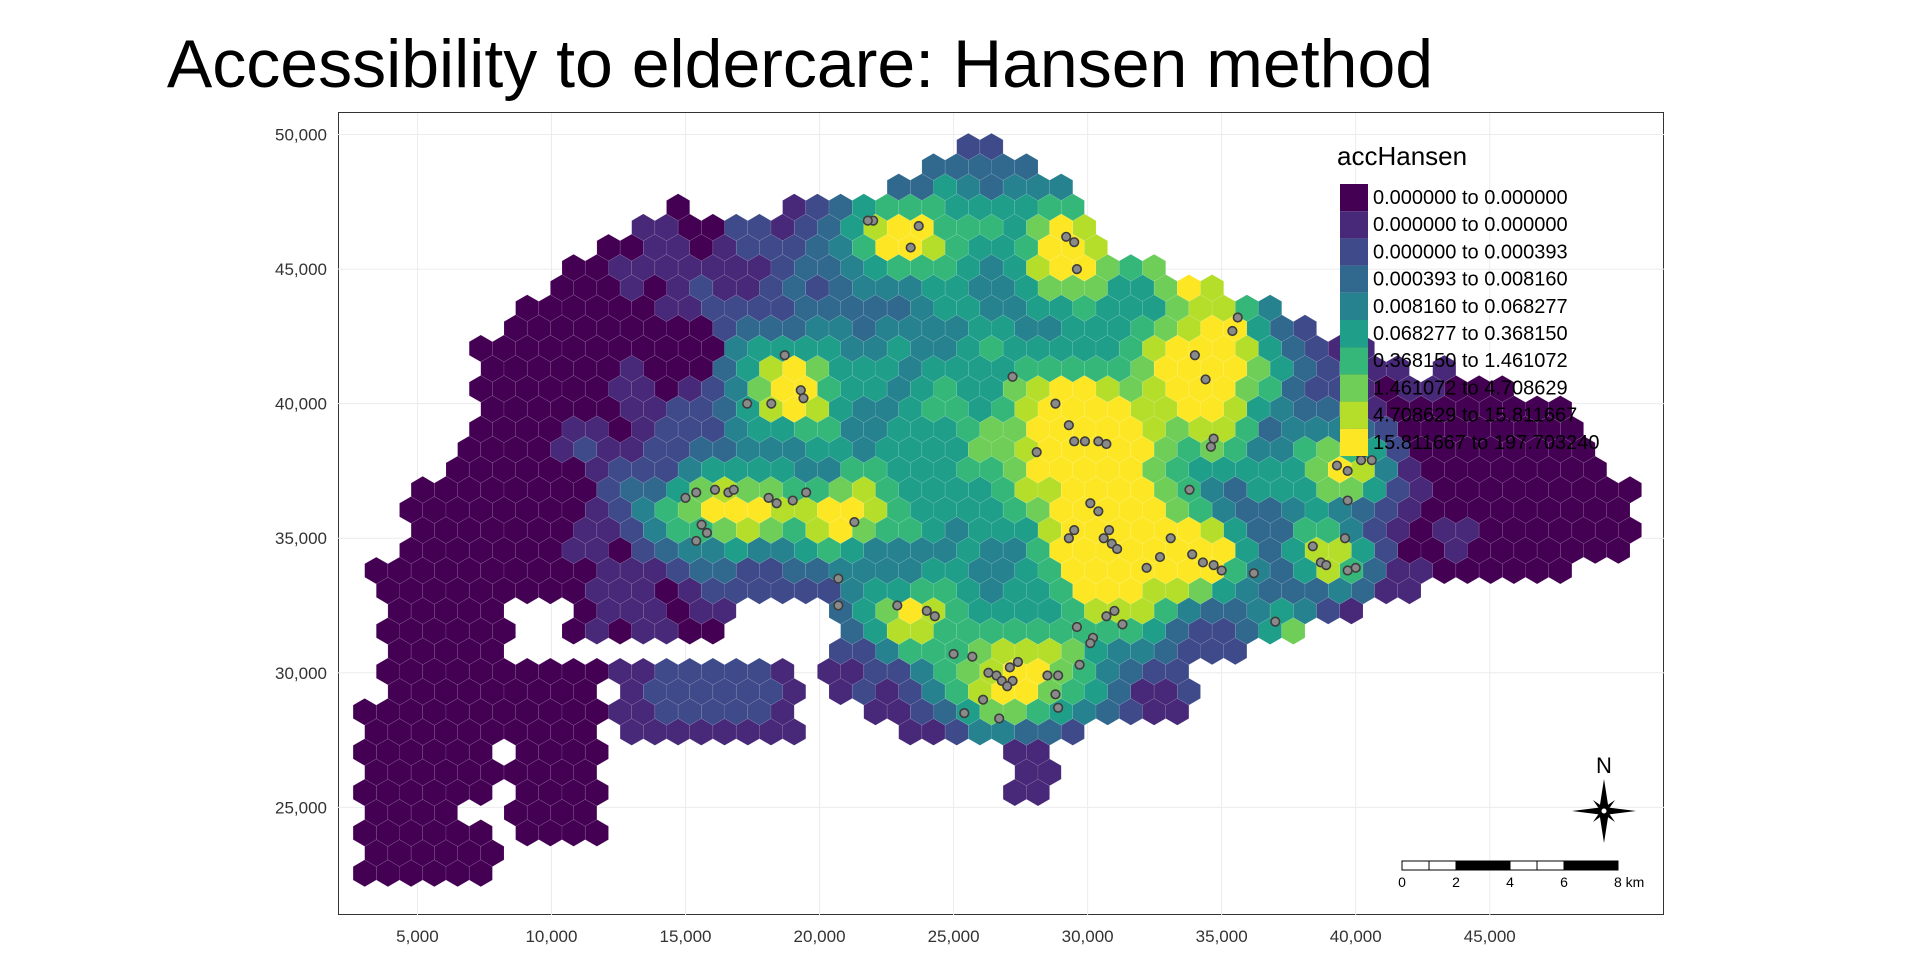 The height and width of the screenshot is (960, 1920). What do you see at coordinates (820, 936) in the screenshot?
I see `x-tick-label: 20,000` at bounding box center [820, 936].